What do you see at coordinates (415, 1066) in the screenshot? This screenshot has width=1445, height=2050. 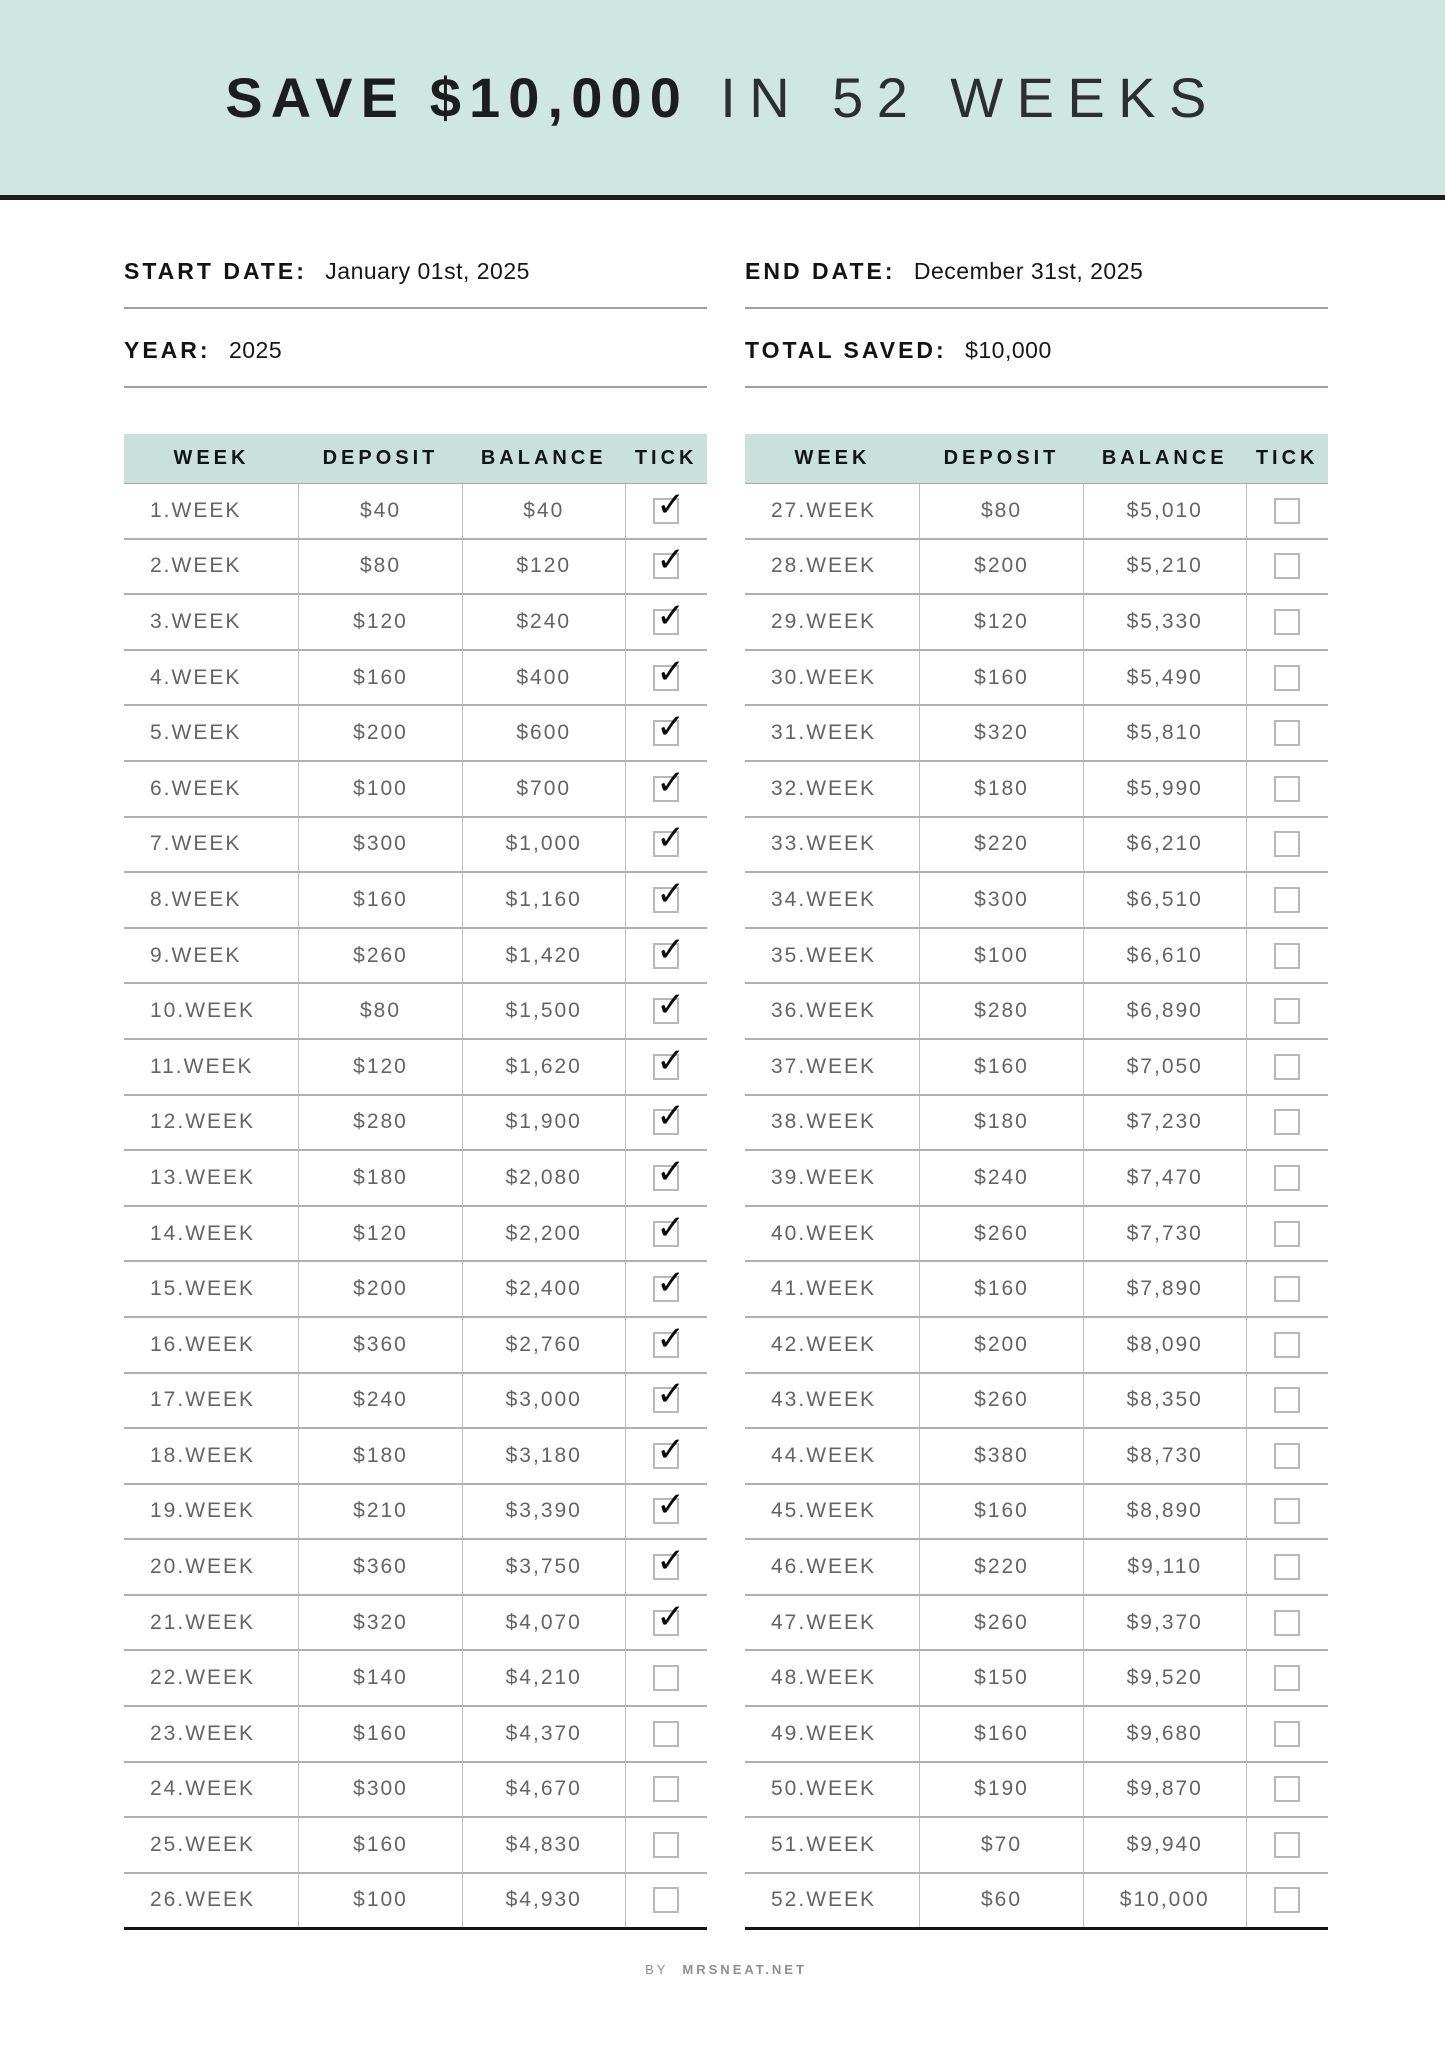 I see `table-row: 11.WEEK $120 $1,620 ✓` at bounding box center [415, 1066].